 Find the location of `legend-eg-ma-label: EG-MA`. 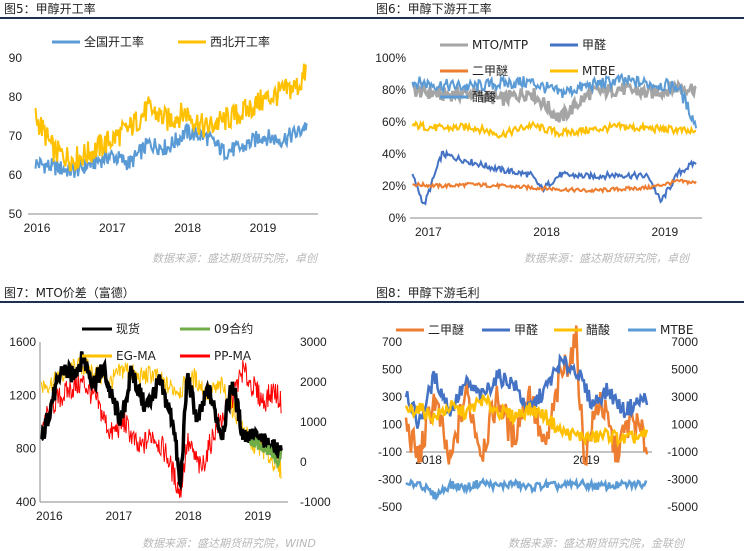

legend-eg-ma-label: EG-MA is located at coordinates (136, 356).